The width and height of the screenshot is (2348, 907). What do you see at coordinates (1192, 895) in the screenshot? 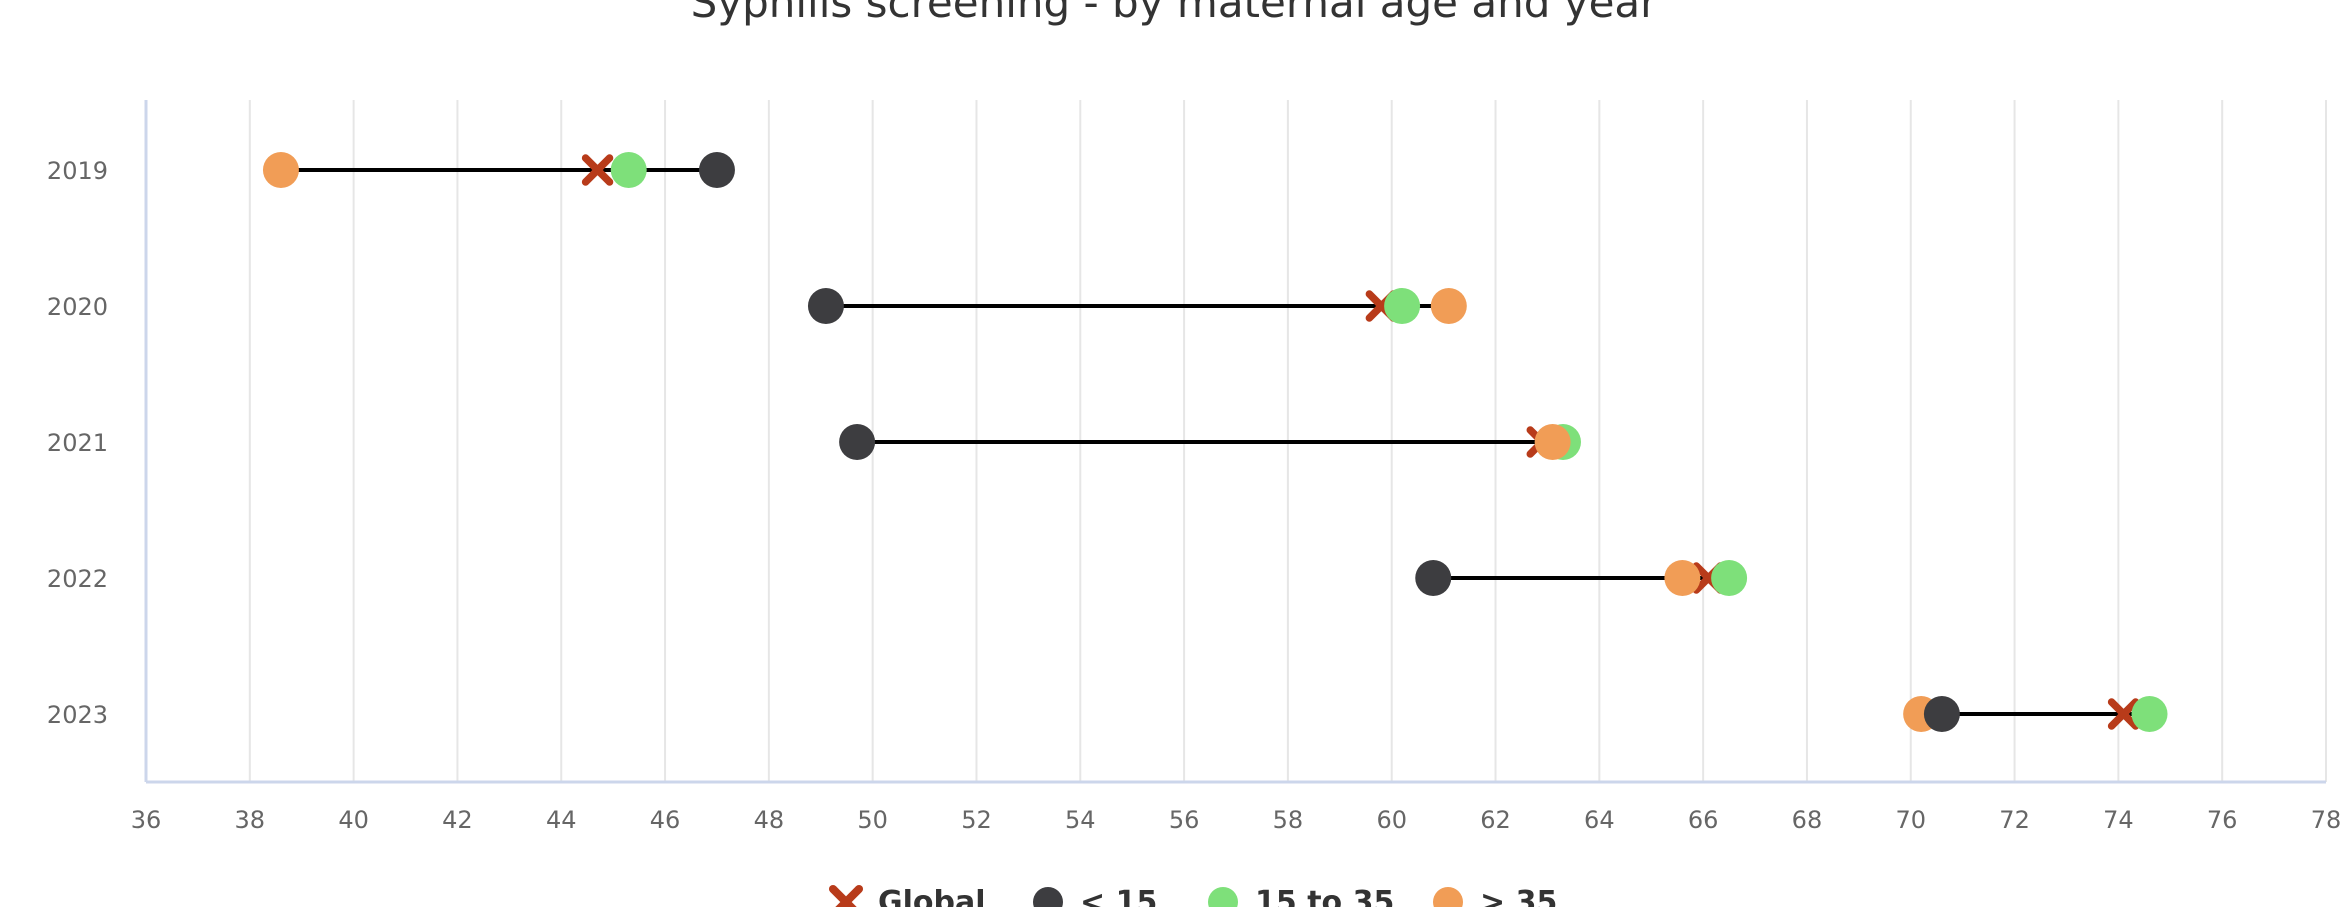
I see `legend: Global < 15 15 to 35 > 35` at bounding box center [1192, 895].